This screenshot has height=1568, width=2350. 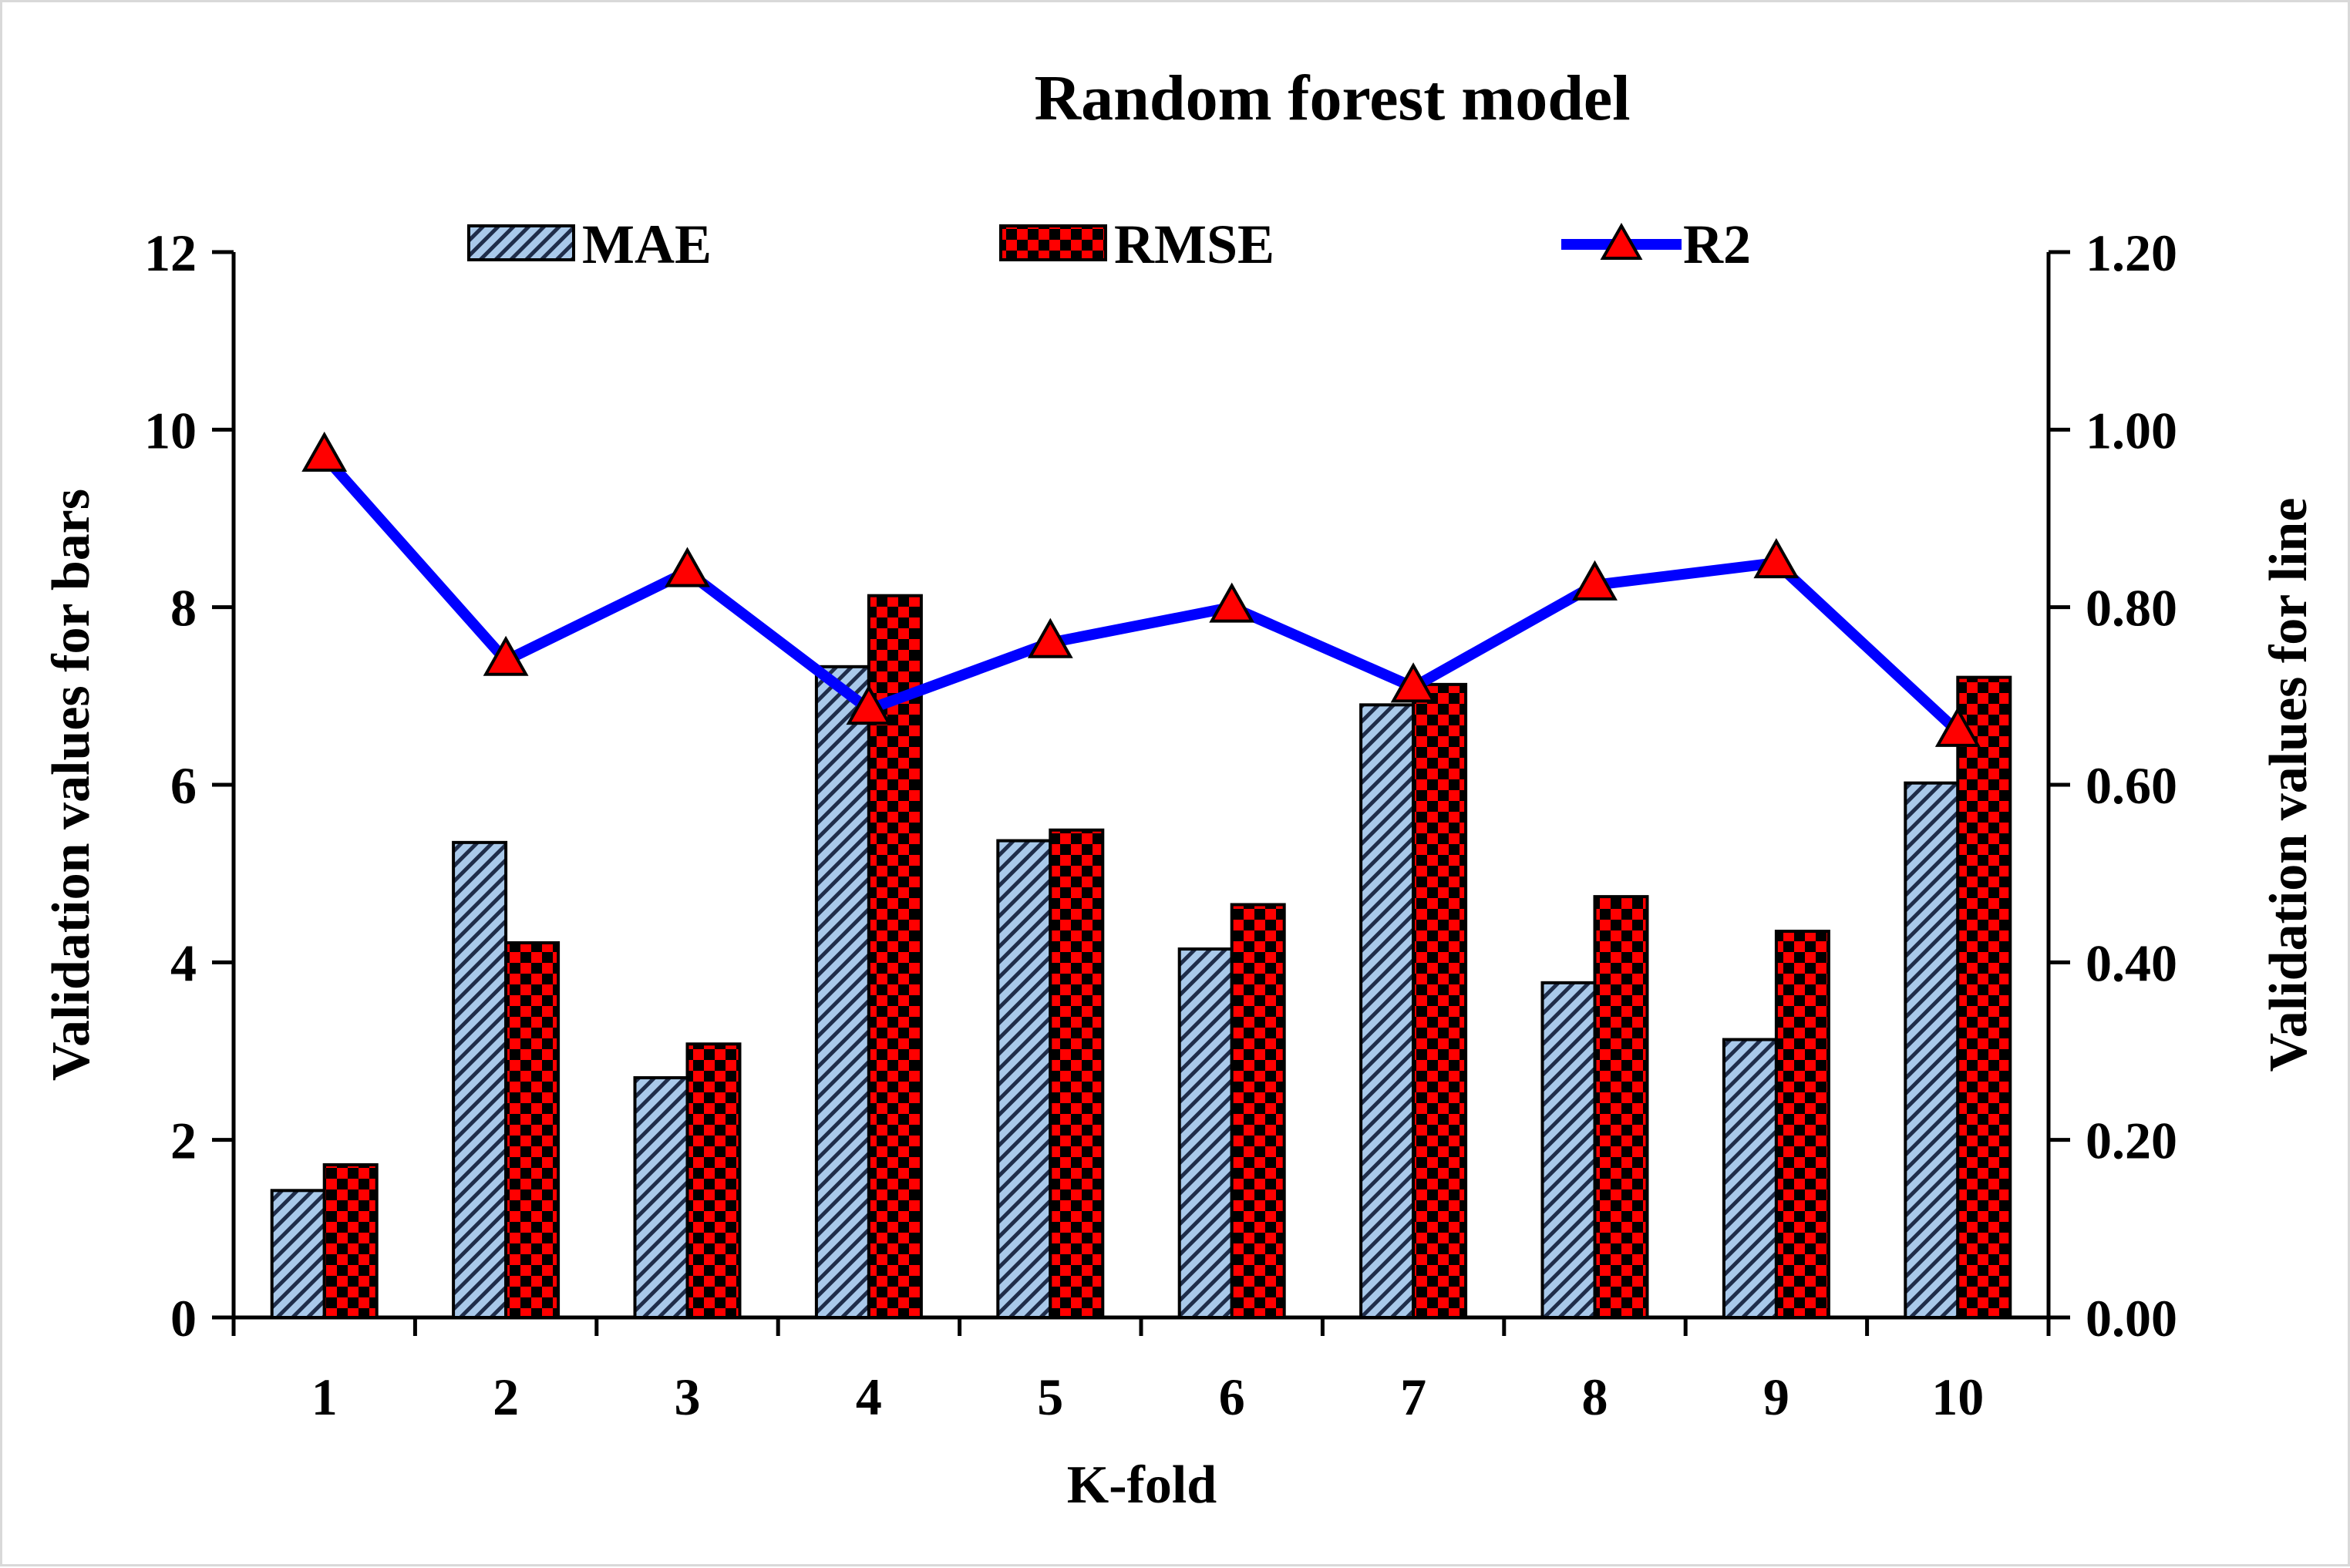 I want to click on right-tick-label: 0.20, so click(x=2131, y=1141).